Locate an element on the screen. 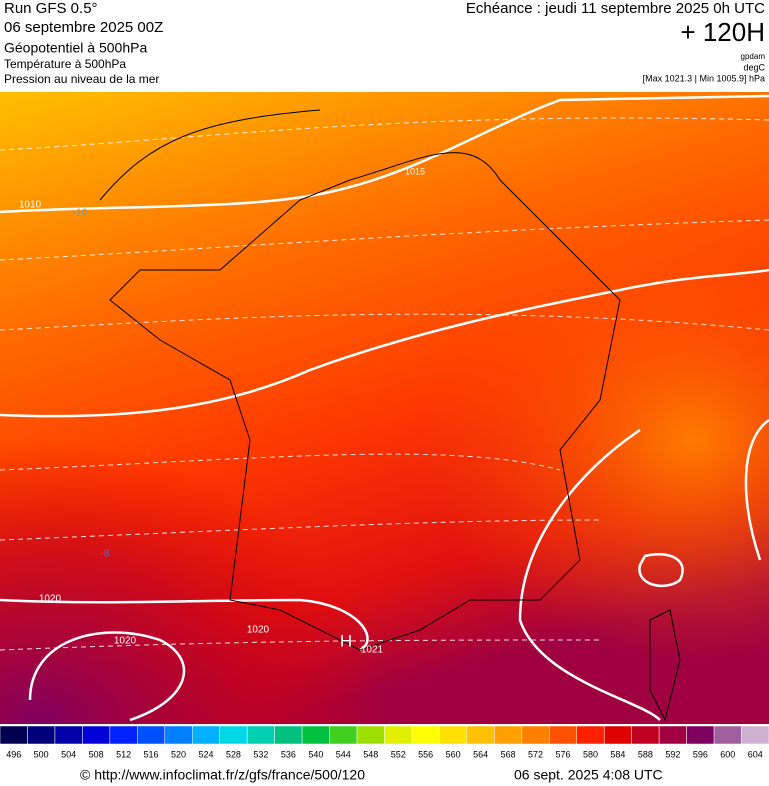  colorbar-label: 576 is located at coordinates (563, 754).